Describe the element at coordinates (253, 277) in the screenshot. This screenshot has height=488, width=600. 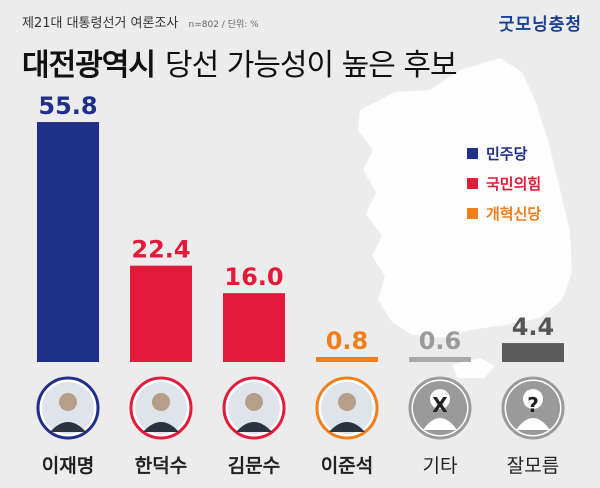
I see `value-label: 16.0` at that location.